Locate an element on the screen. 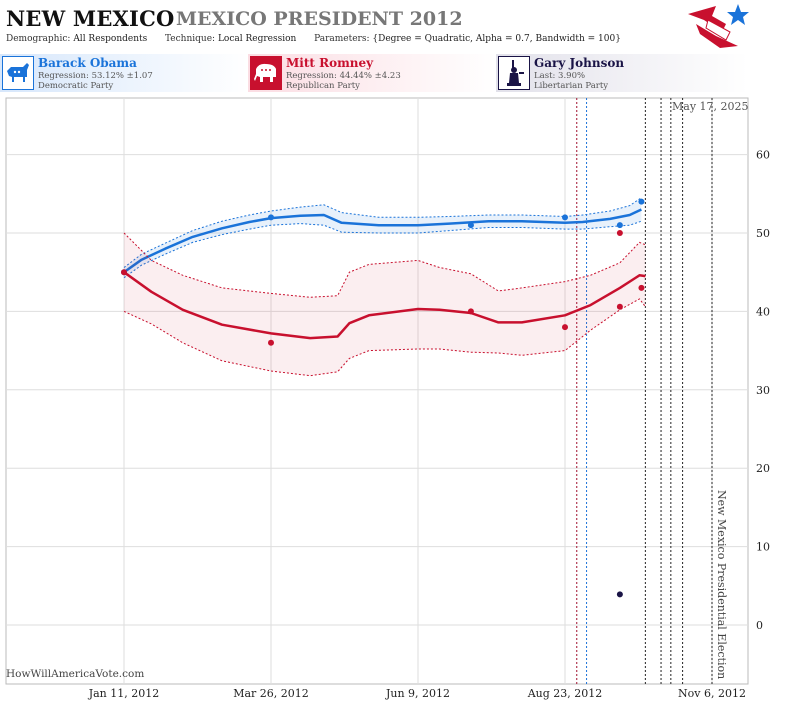 The height and width of the screenshot is (704, 789). technique-label: Technique: is located at coordinates (190, 39).